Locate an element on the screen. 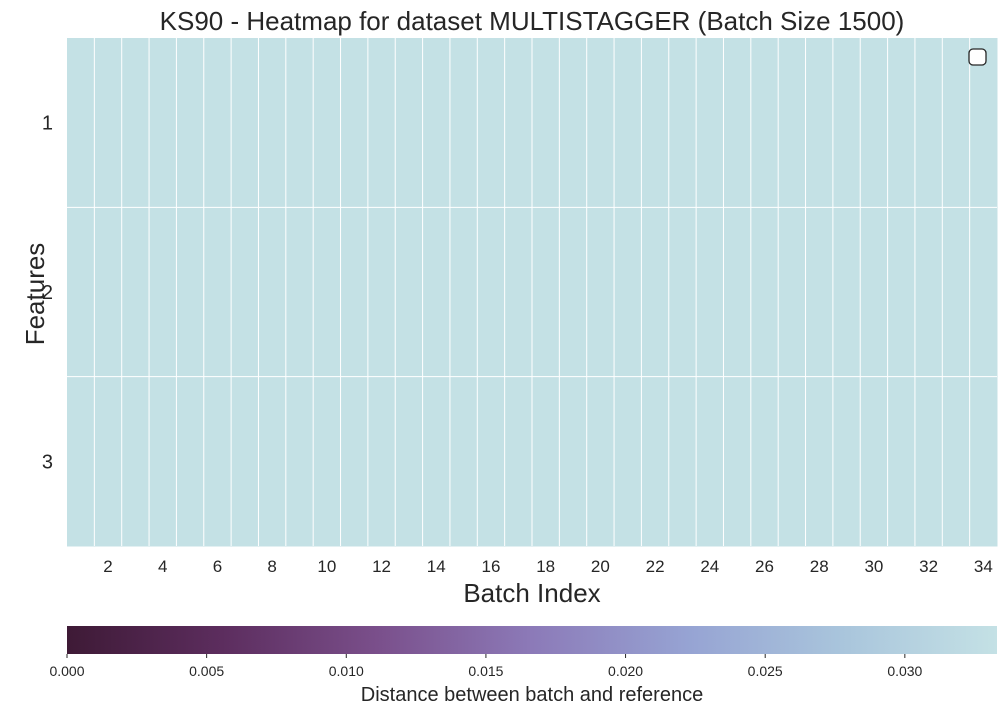 This screenshot has height=721, width=1006. y-axis-label: Features is located at coordinates (35, 294).